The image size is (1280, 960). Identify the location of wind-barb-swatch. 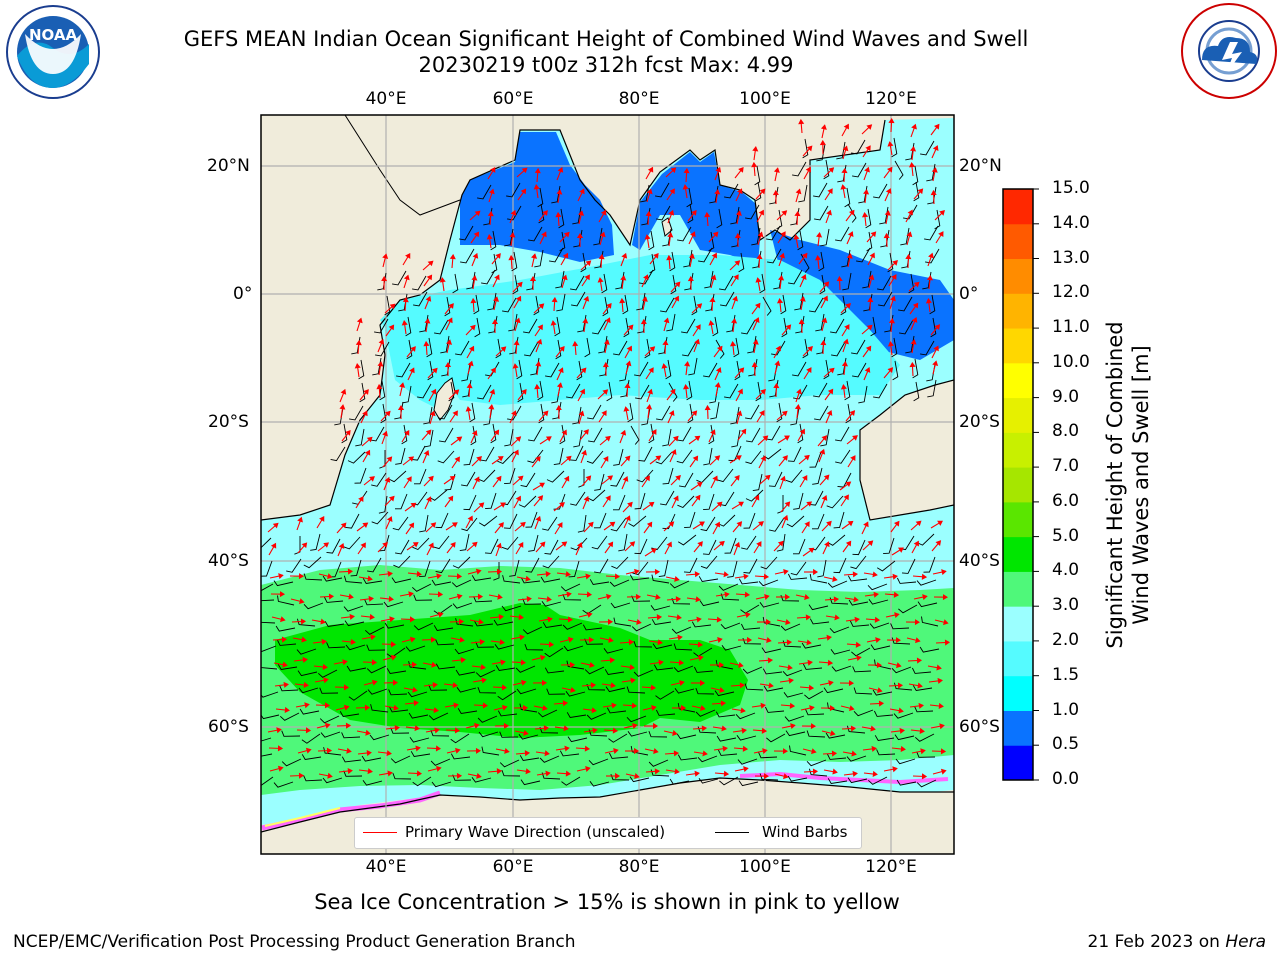
(732, 832).